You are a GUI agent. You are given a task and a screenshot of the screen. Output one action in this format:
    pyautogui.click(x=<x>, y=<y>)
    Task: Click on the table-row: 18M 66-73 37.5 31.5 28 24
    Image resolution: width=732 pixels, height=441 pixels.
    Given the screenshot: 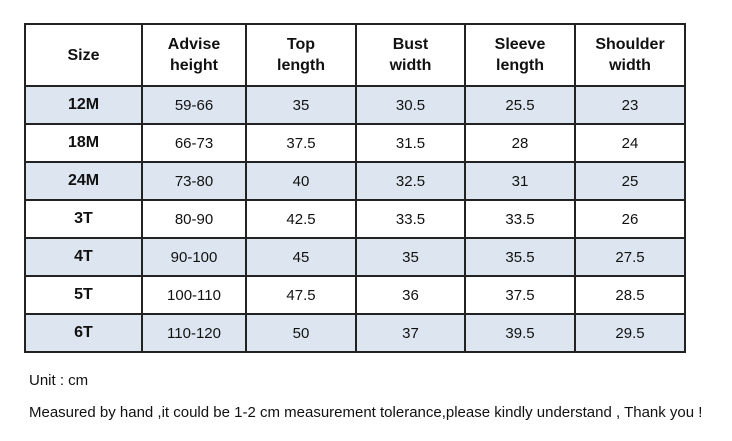 What is the action you would take?
    pyautogui.click(x=355, y=143)
    